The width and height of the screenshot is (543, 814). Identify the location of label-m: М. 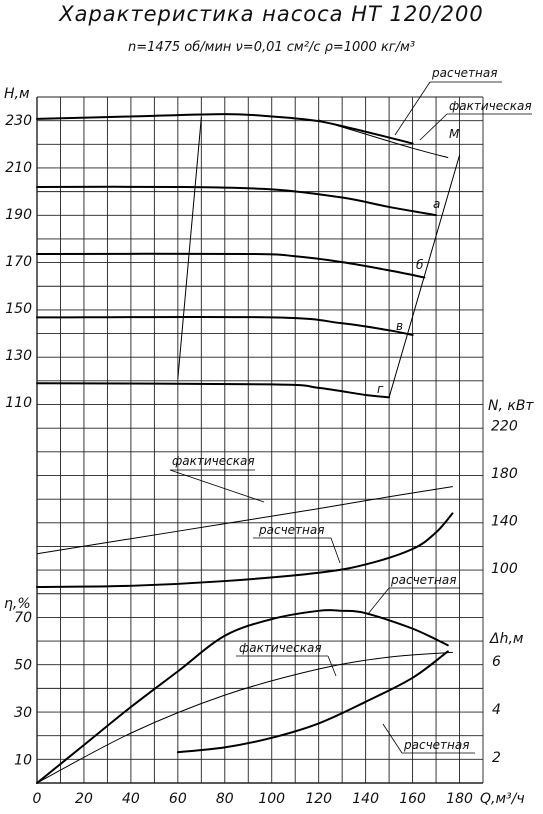
(454, 134).